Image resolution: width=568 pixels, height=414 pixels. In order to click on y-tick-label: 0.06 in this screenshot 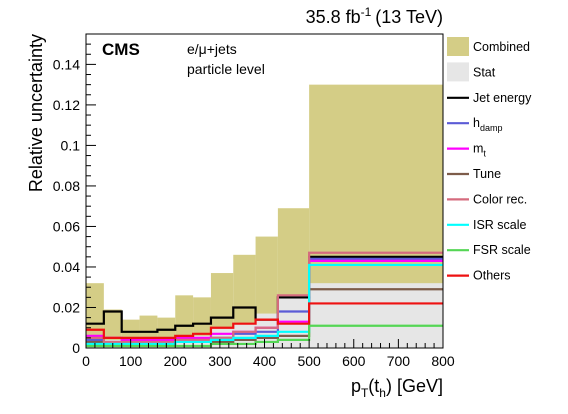, I will do `click(66, 226)`.